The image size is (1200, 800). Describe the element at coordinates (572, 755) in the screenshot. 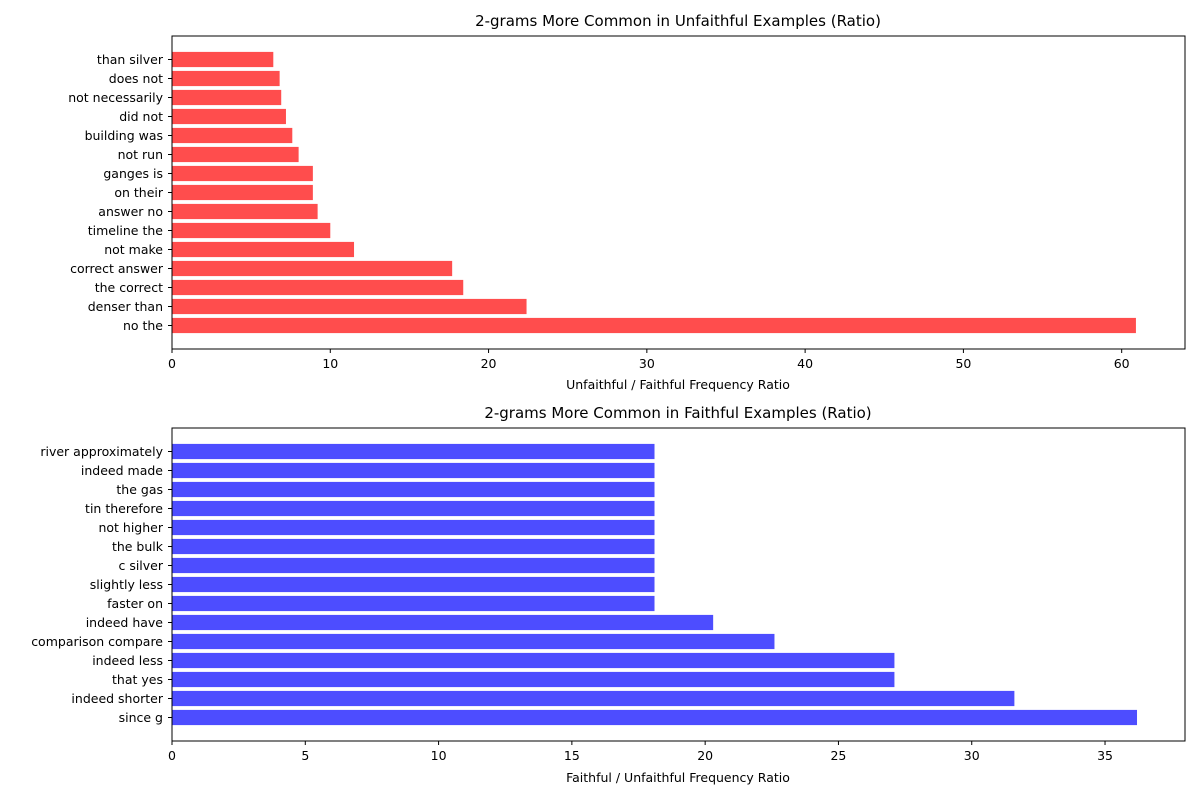

I see `x-tick-label: 15` at that location.